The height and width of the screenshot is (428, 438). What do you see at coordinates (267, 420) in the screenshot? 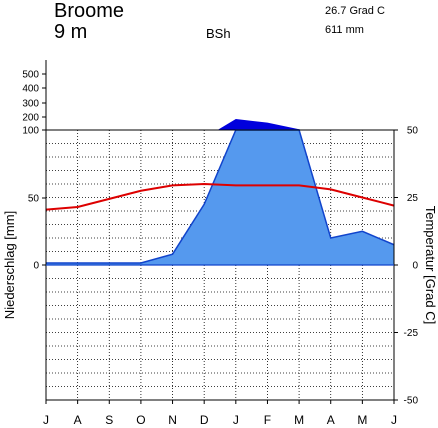
I see `x-tick-label: F` at bounding box center [267, 420].